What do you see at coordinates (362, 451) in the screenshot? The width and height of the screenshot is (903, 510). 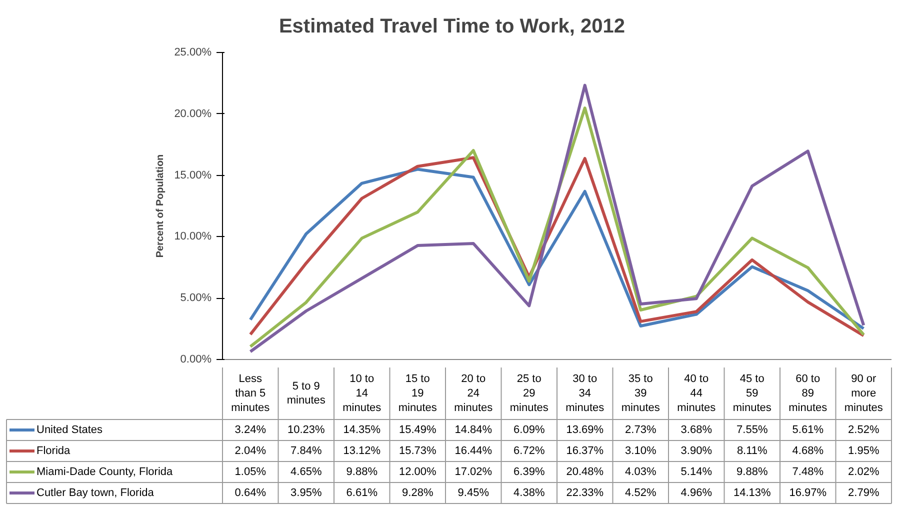 I see `data-label: 13.12%` at bounding box center [362, 451].